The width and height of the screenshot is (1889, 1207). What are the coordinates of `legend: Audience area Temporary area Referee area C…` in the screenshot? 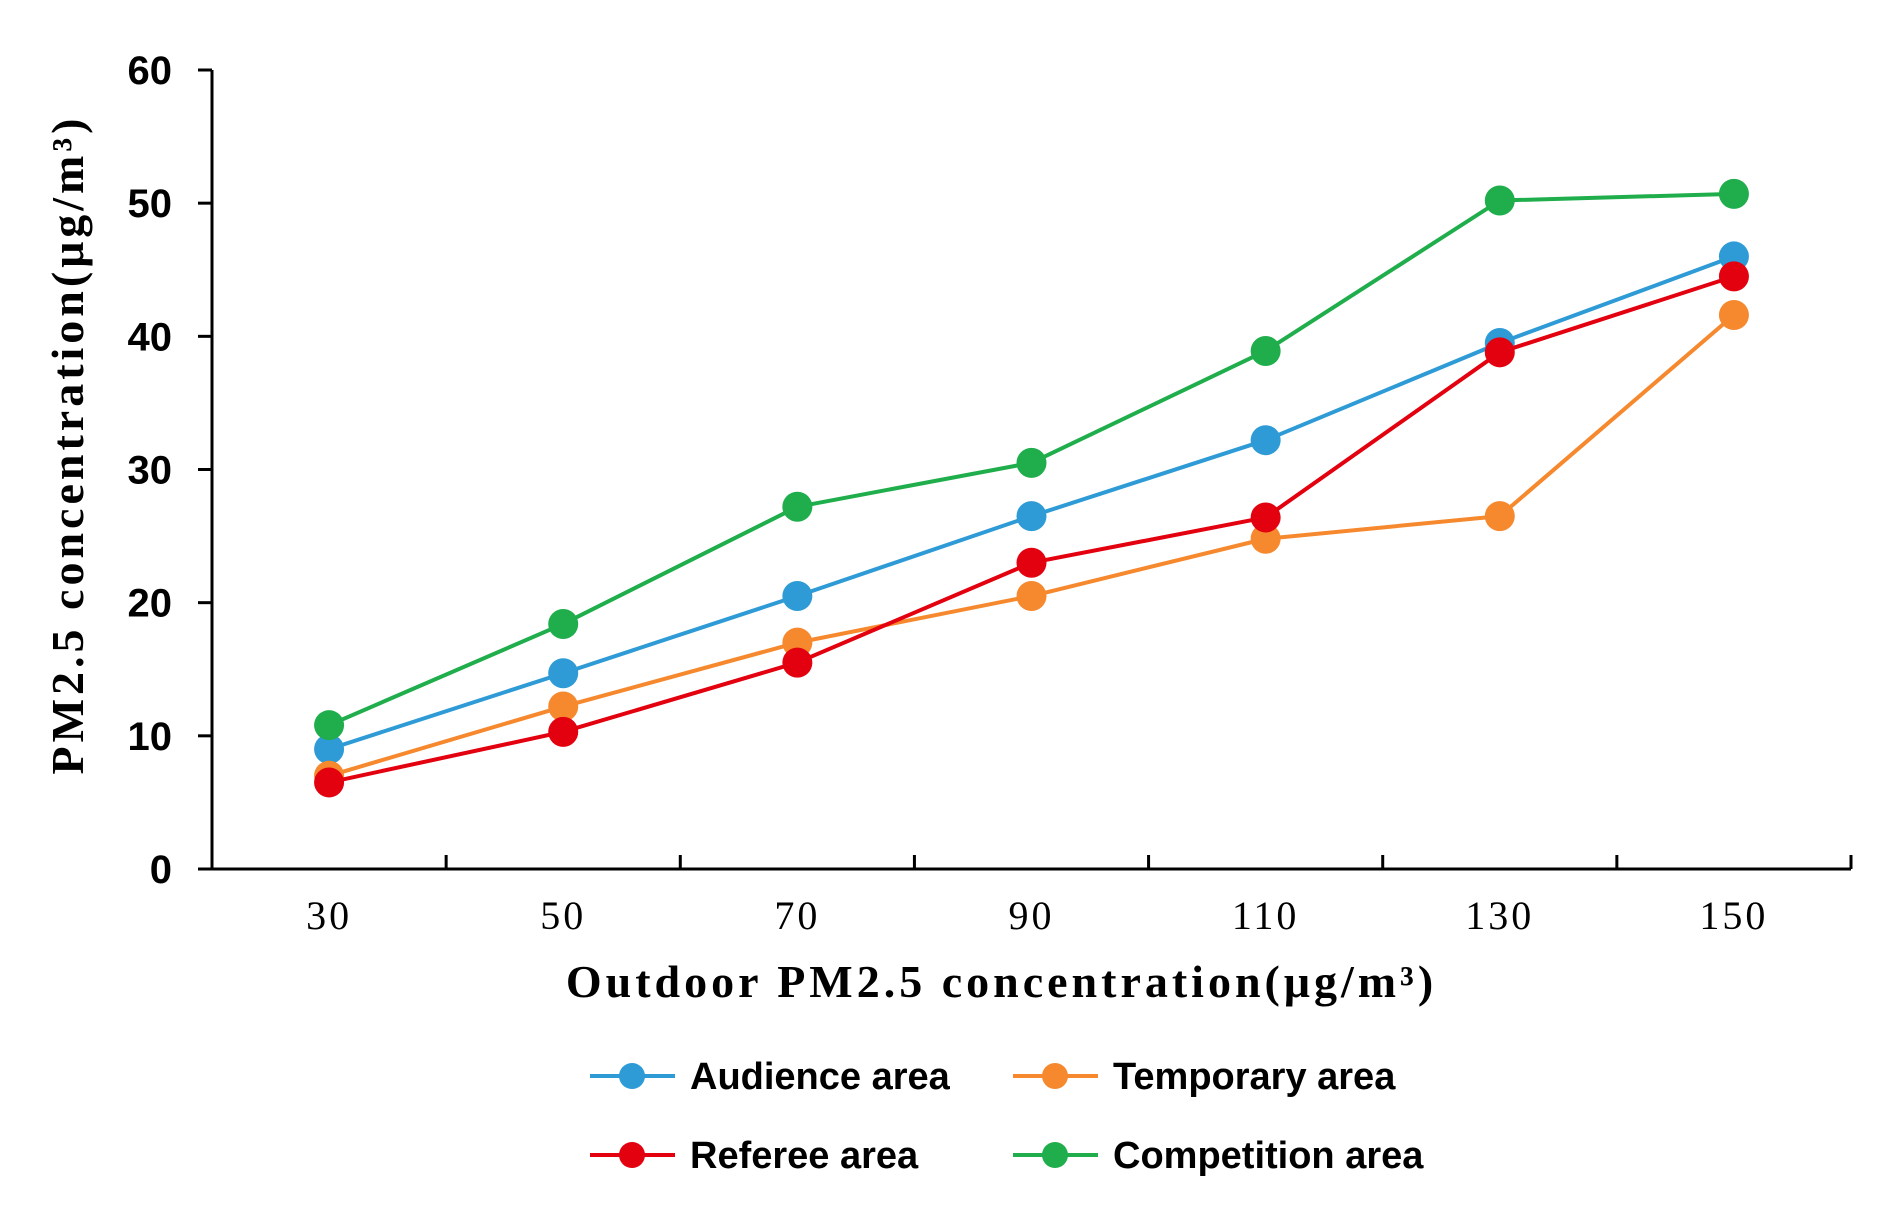 It's located at (1007, 1116).